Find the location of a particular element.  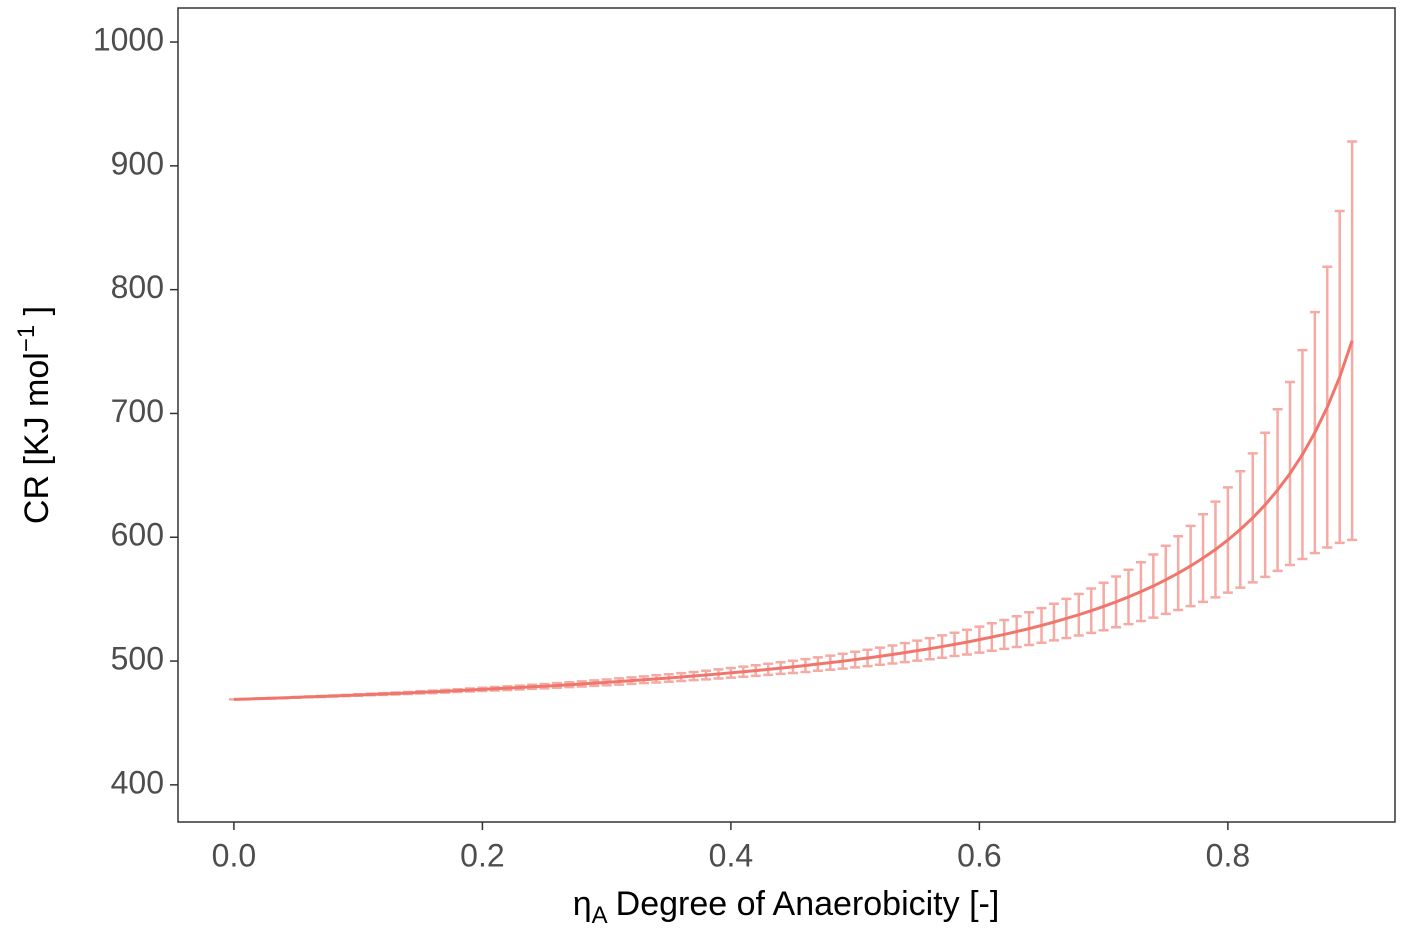

x-axis-subscript: A is located at coordinates (600, 915).